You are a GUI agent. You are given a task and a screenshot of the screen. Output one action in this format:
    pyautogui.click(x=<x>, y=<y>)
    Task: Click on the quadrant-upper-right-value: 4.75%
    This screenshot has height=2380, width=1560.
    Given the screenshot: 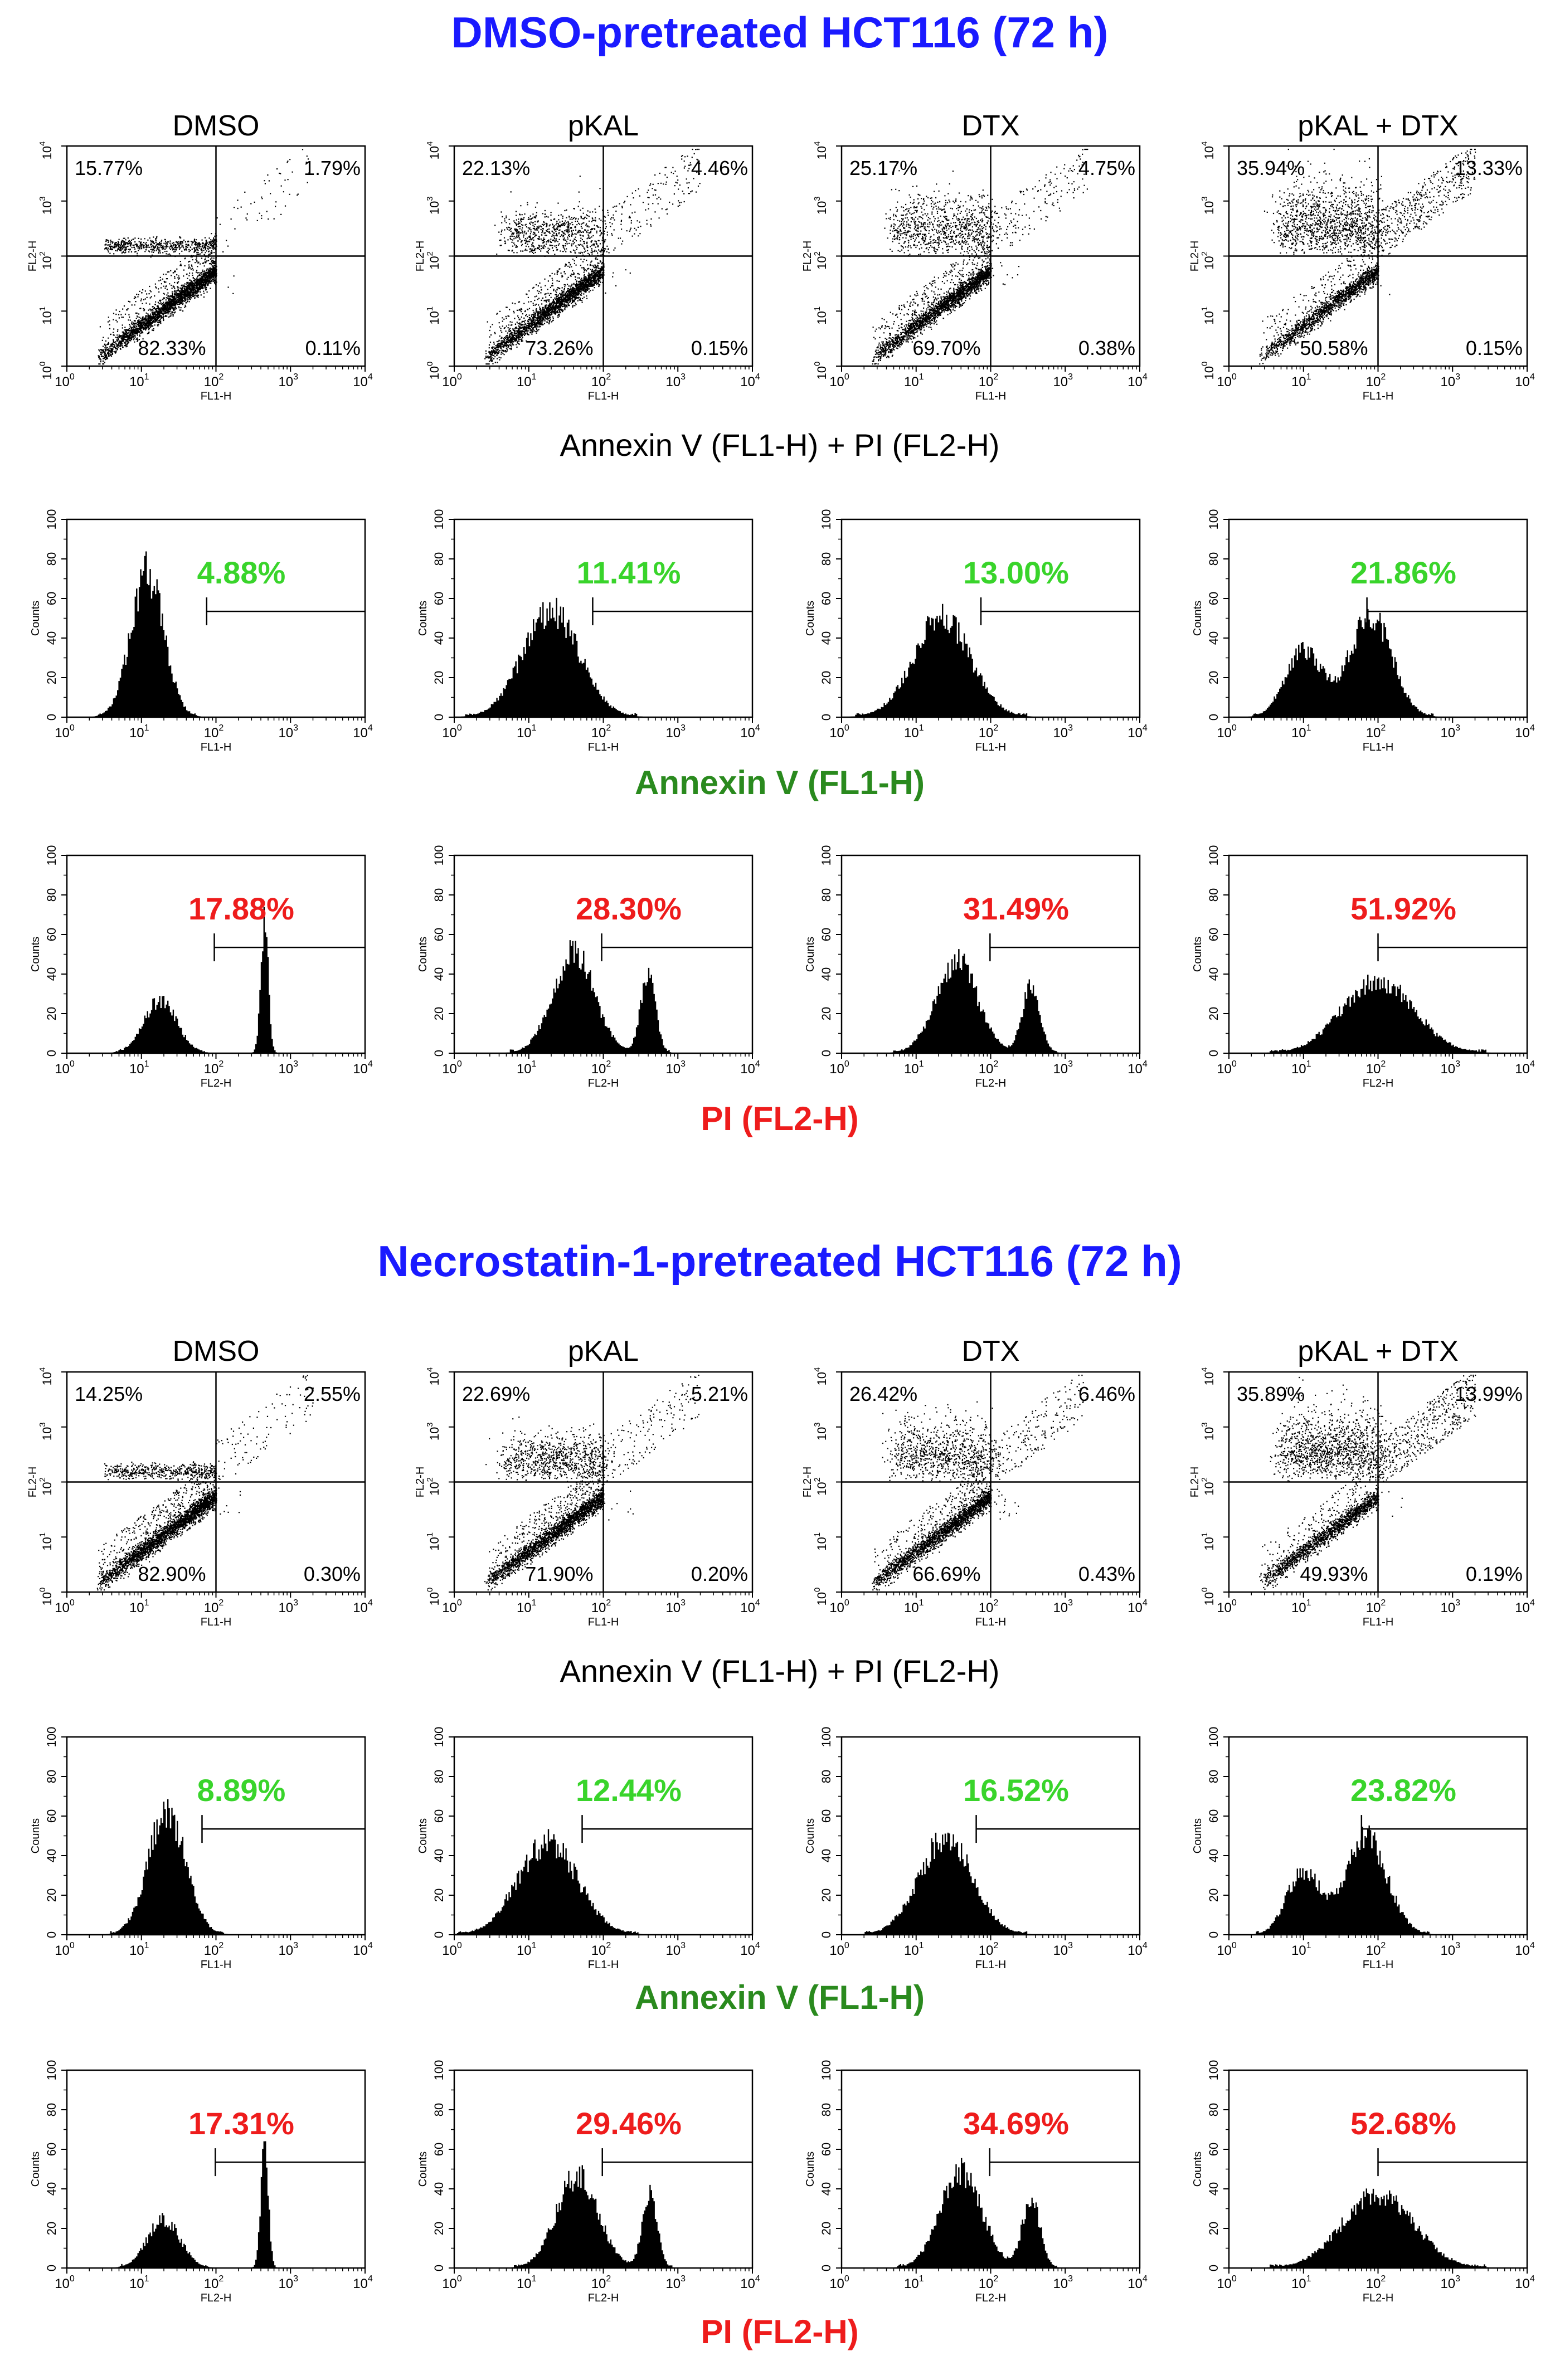 What is the action you would take?
    pyautogui.click(x=1106, y=168)
    